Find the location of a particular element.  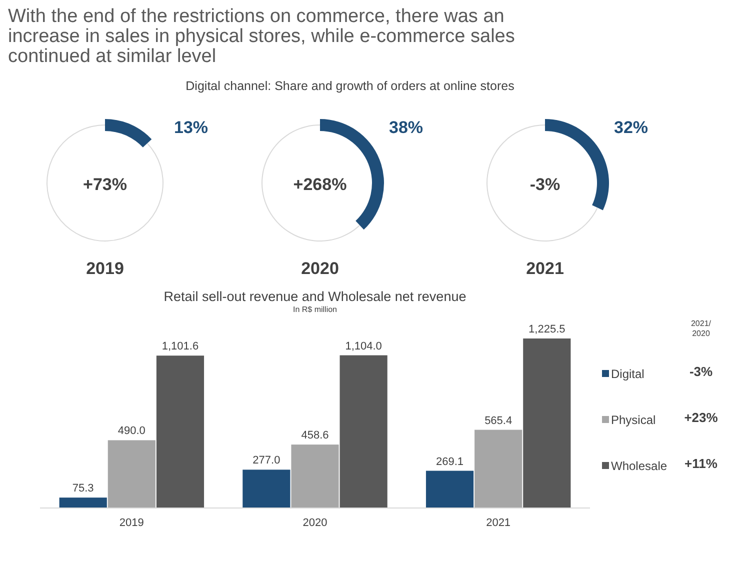

text: With the end of the restrictions on commerce, there was an increase in sales in physical stores, while e-commerce sales continued at similar level is located at coordinates (261, 36).